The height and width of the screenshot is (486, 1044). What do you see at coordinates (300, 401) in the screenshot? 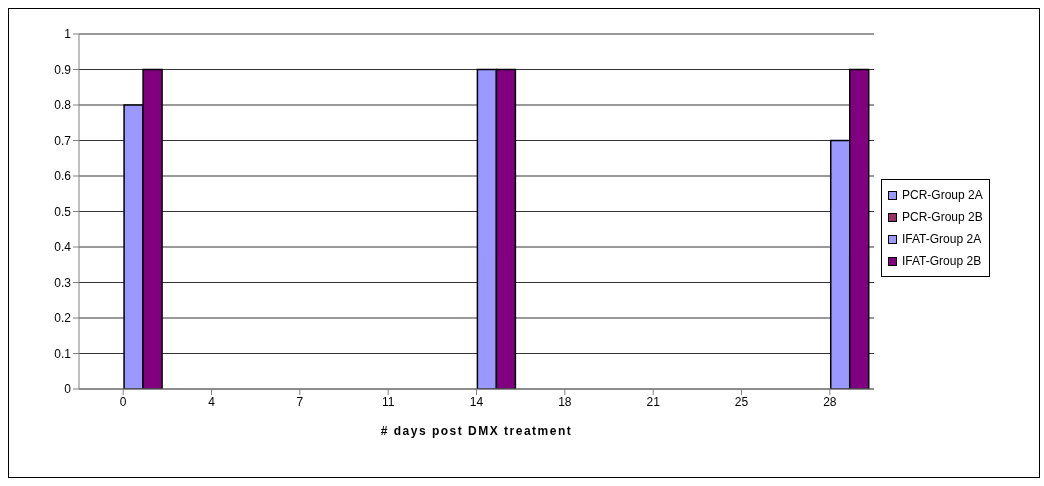
I see `x-tick-label: 7` at bounding box center [300, 401].